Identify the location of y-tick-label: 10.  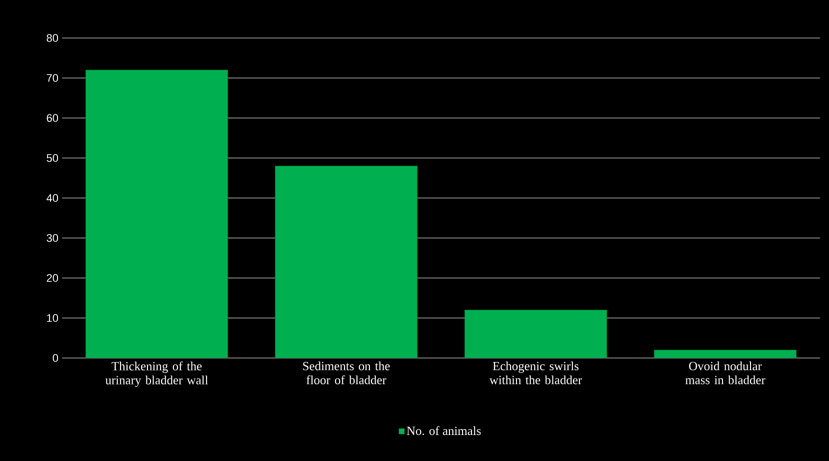
(52, 318).